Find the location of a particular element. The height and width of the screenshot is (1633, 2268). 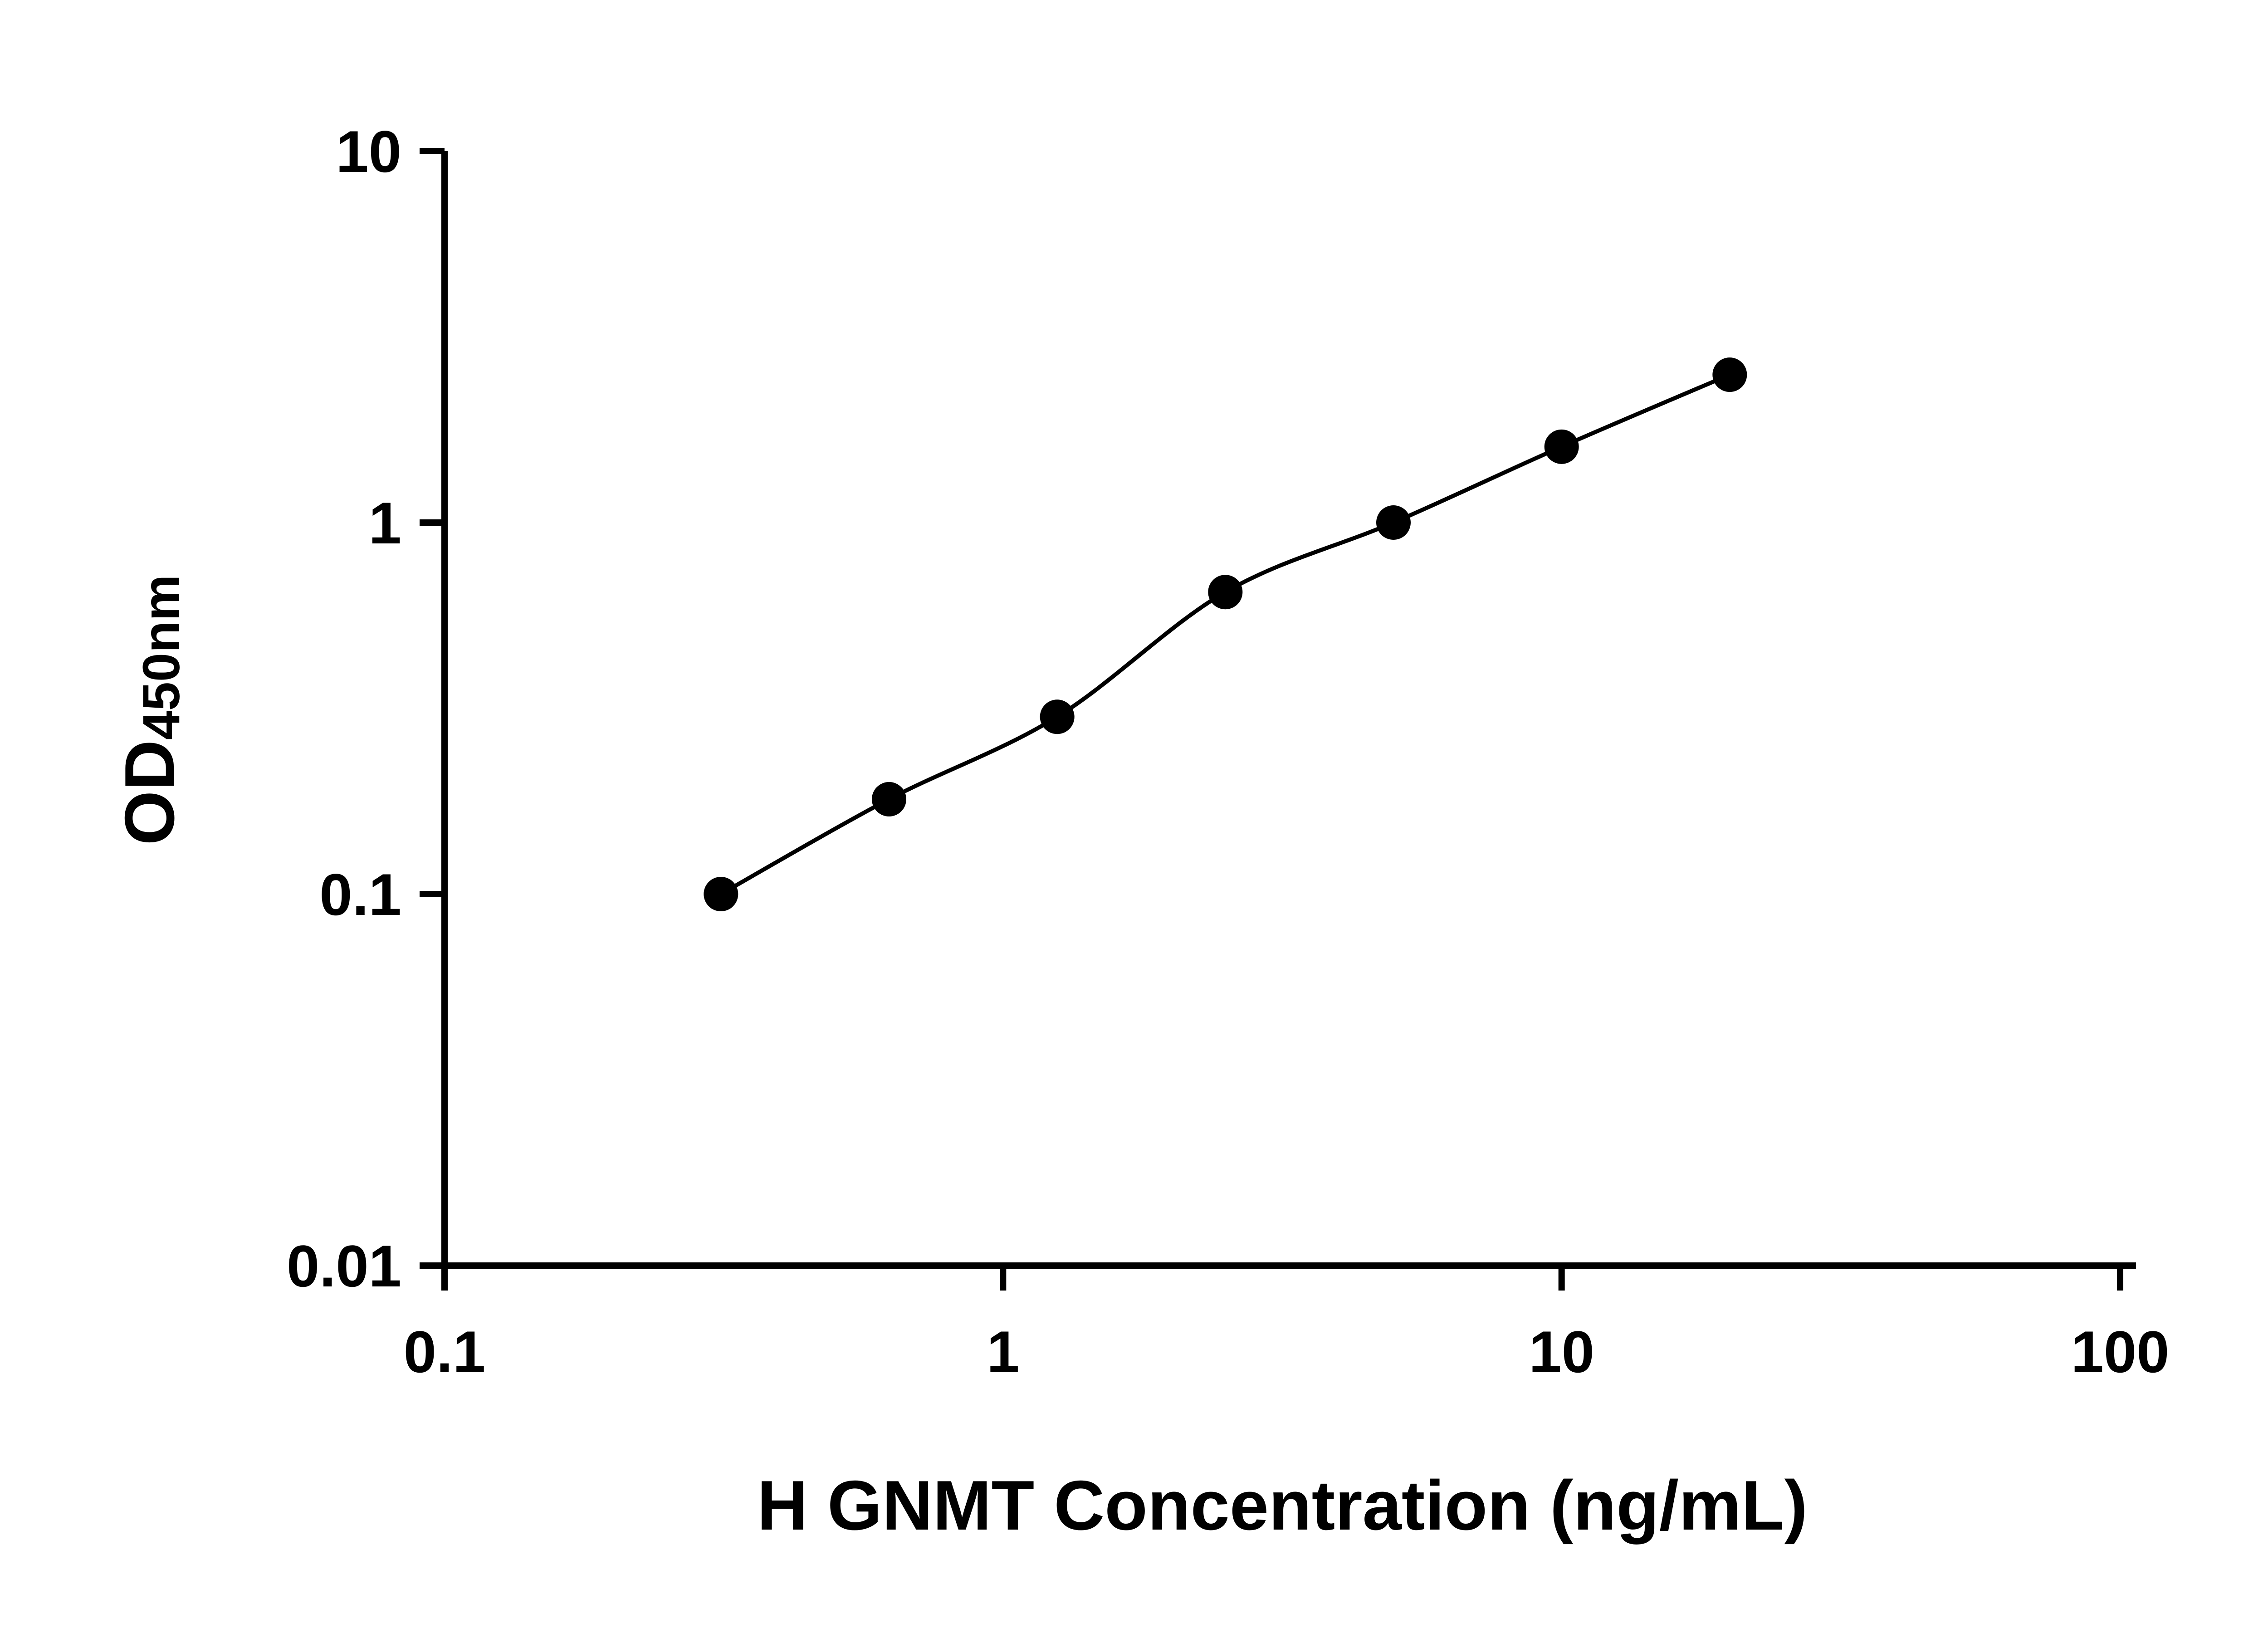

y-tick-label: 1 is located at coordinates (385, 523).